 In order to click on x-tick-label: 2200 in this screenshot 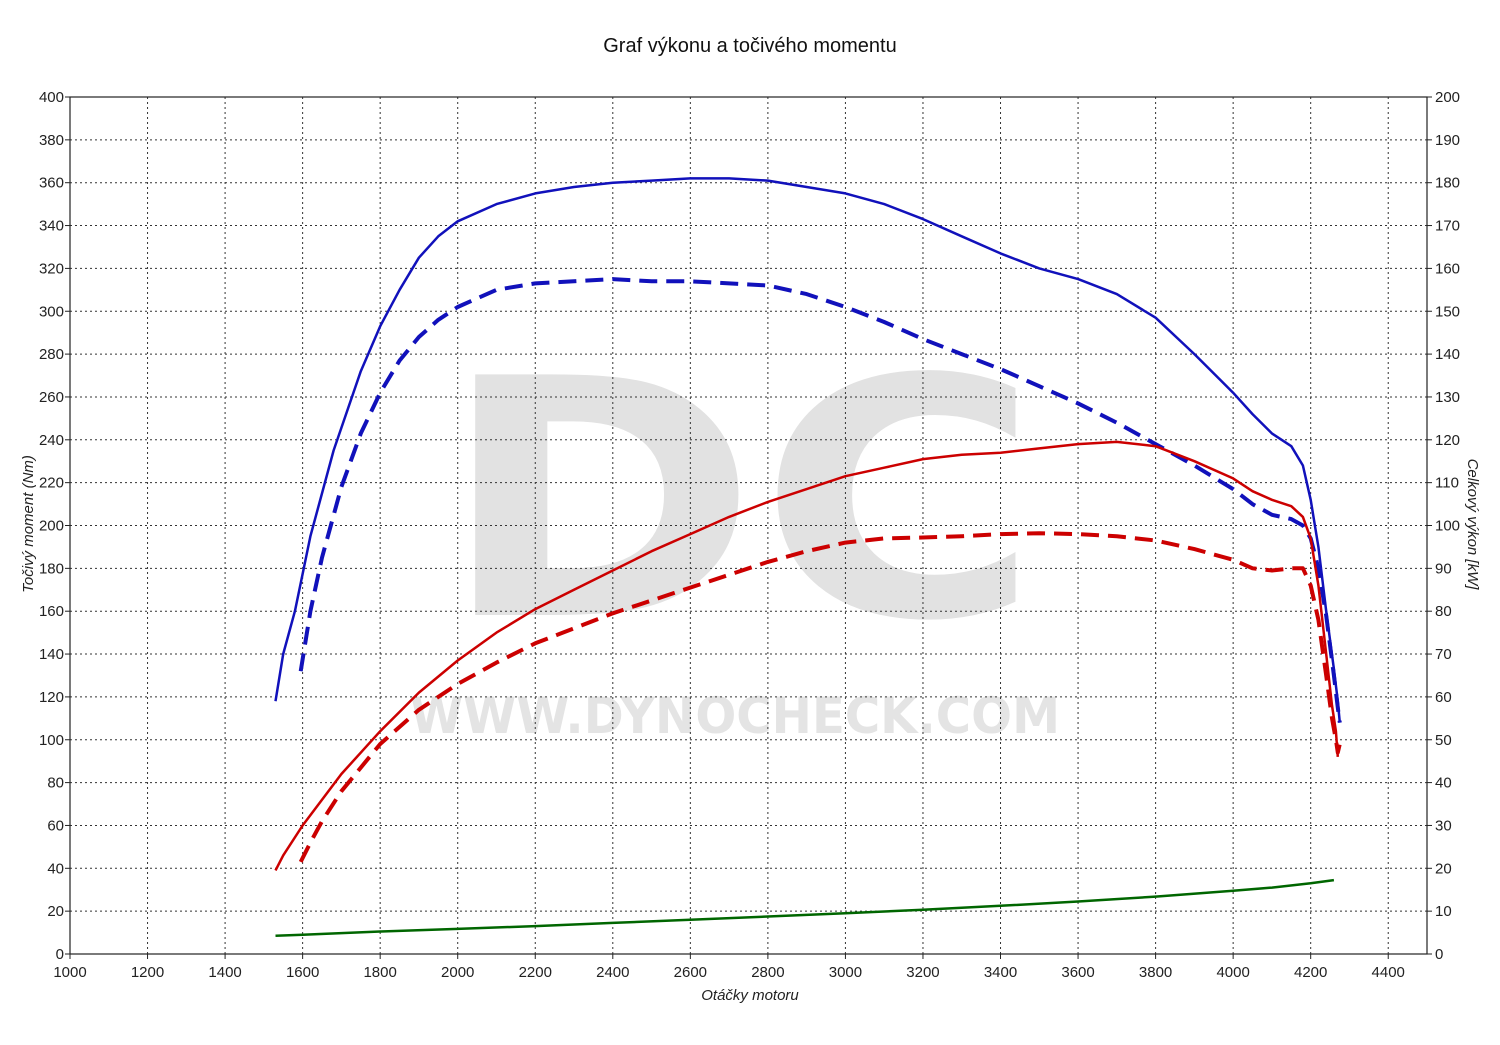, I will do `click(535, 972)`.